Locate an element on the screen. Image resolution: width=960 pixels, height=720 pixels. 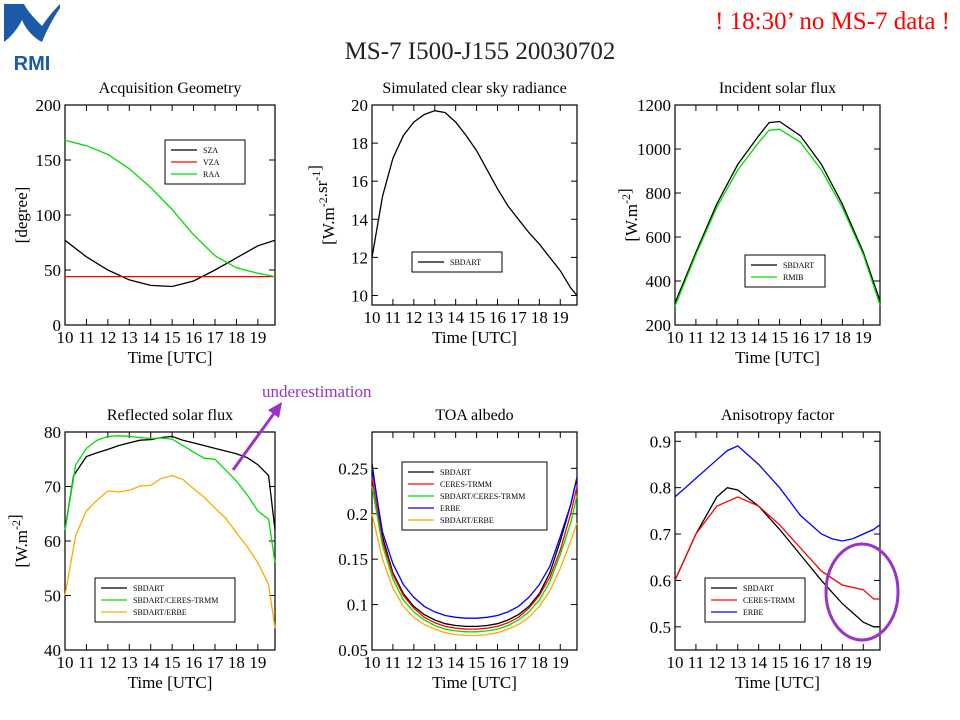
y-tick-label: 100 is located at coordinates (49, 215).